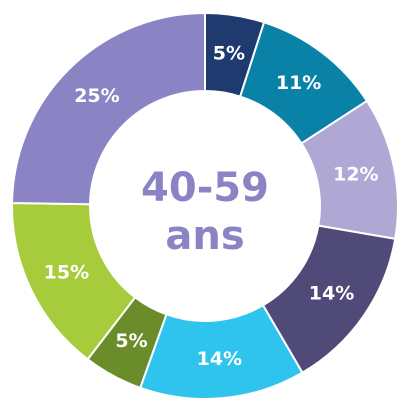 The width and height of the screenshot is (400, 404). Describe the element at coordinates (66, 273) in the screenshot. I see `value-label: 15%` at that location.